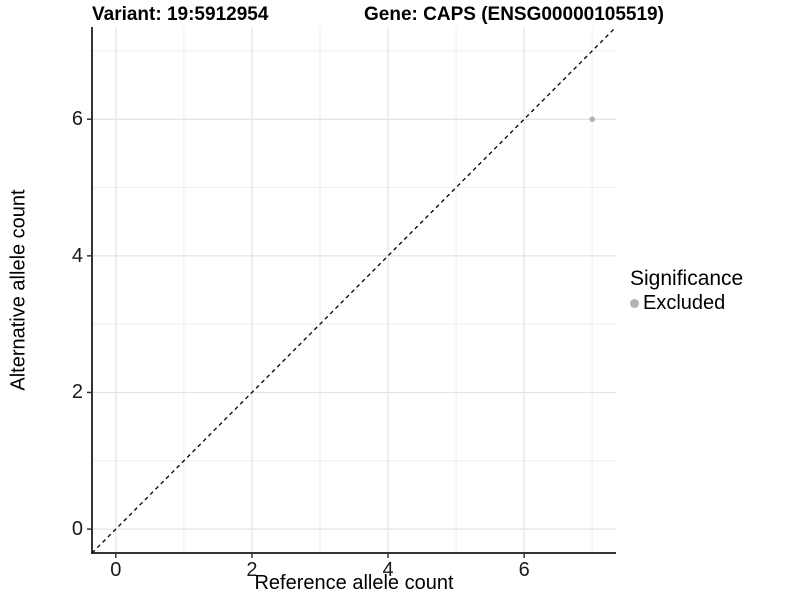 This screenshot has width=800, height=600. Describe the element at coordinates (18, 290) in the screenshot. I see `y-axis-label: Alternative allele count` at that location.